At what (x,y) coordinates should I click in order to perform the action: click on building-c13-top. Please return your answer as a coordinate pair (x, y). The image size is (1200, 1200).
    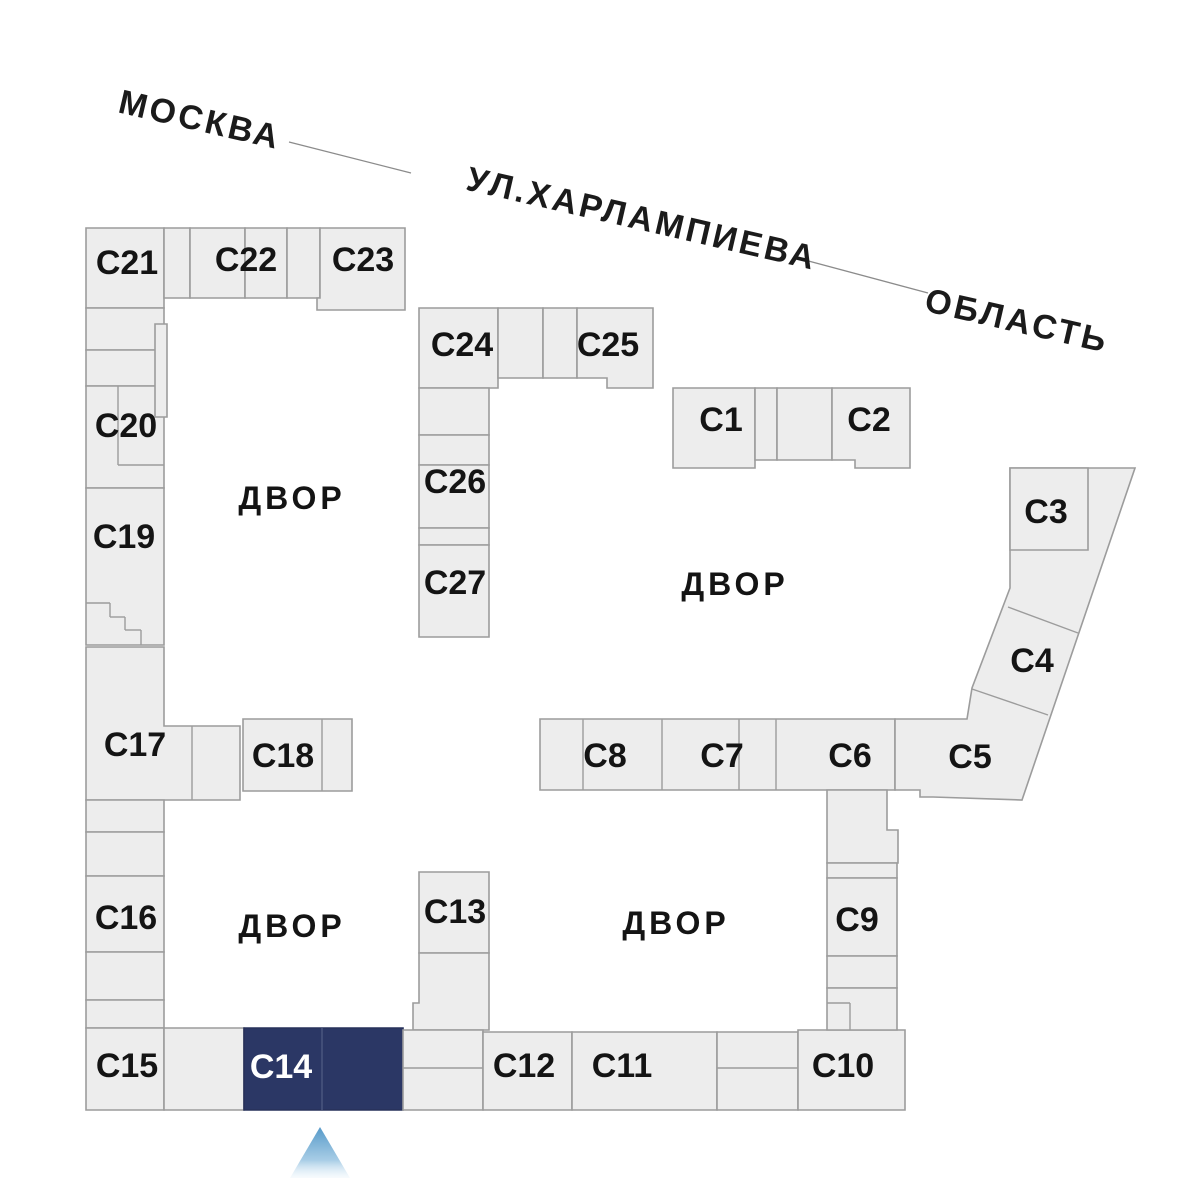
    Looking at the image, I should click on (454, 912).